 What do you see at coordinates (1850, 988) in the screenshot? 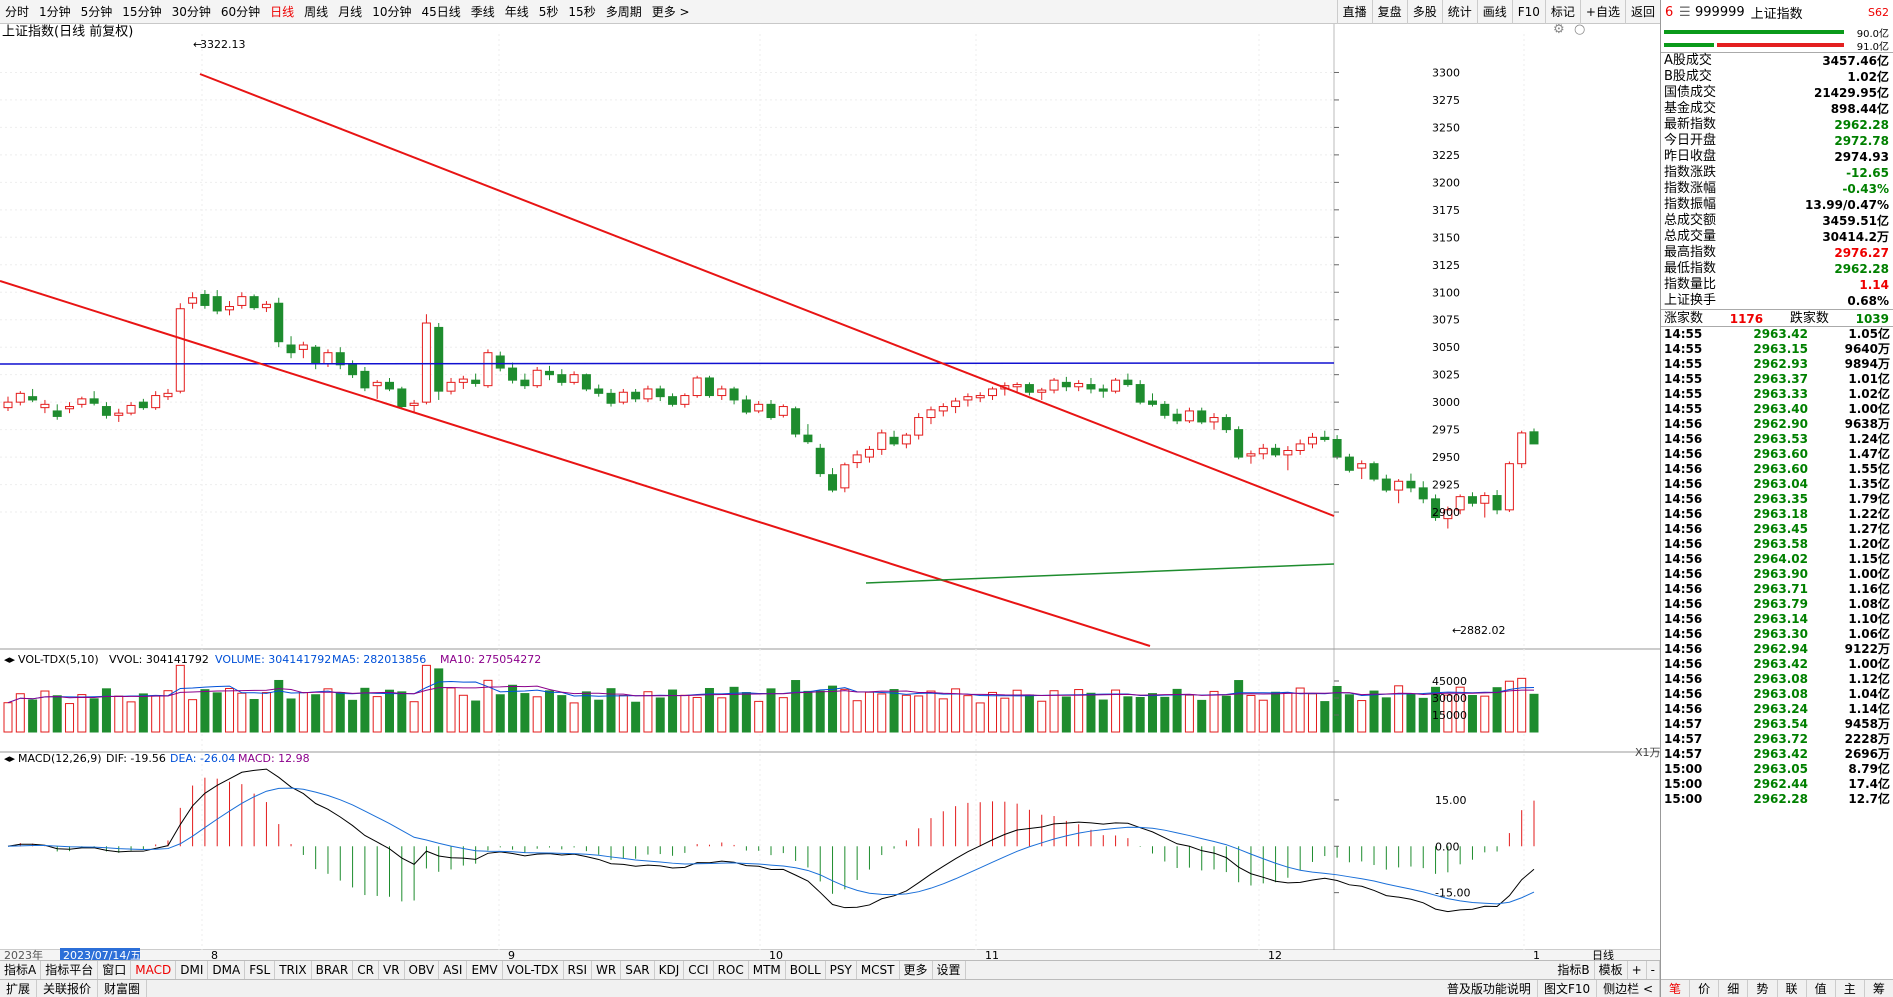
I see `panel-tab: 主` at bounding box center [1850, 988].